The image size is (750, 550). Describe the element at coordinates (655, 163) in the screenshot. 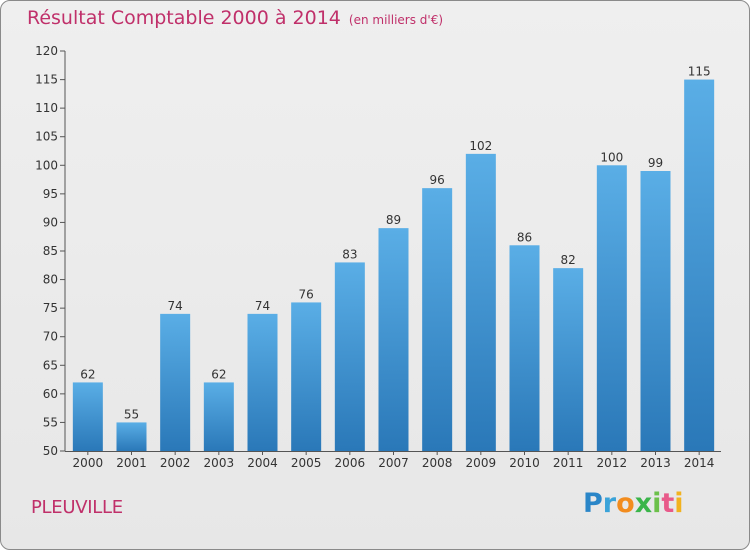

I see `data-label-2013: 99` at that location.